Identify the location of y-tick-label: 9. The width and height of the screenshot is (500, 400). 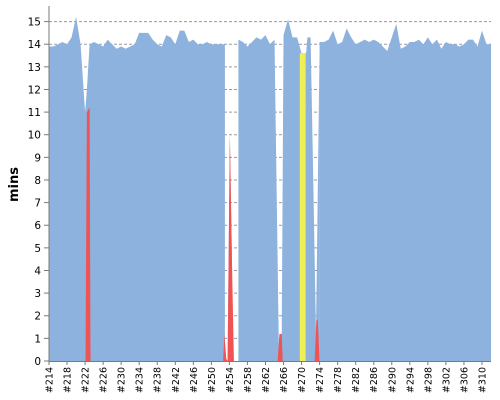
(37, 158).